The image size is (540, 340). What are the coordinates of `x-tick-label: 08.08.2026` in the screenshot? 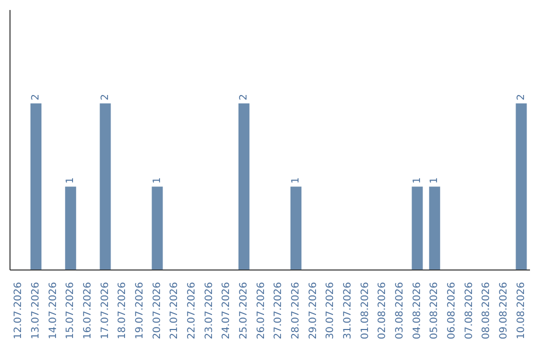 It's located at (486, 311).